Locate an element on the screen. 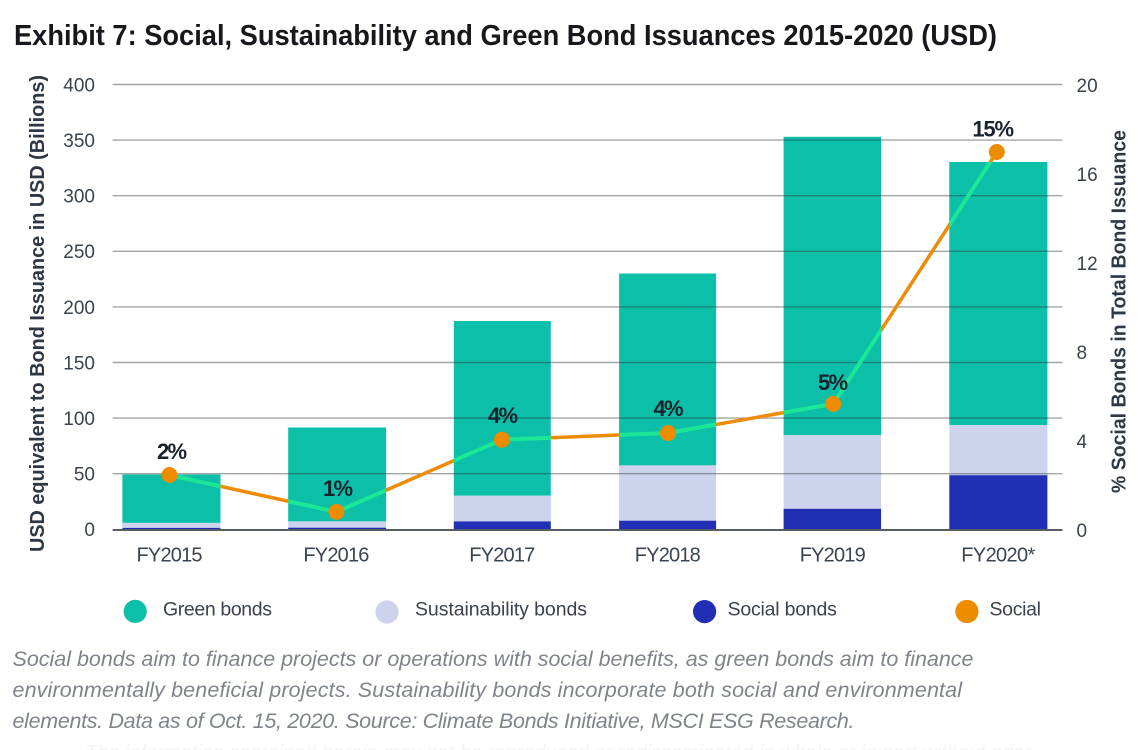 The height and width of the screenshot is (750, 1140). svg-text: 400 is located at coordinates (79, 85).